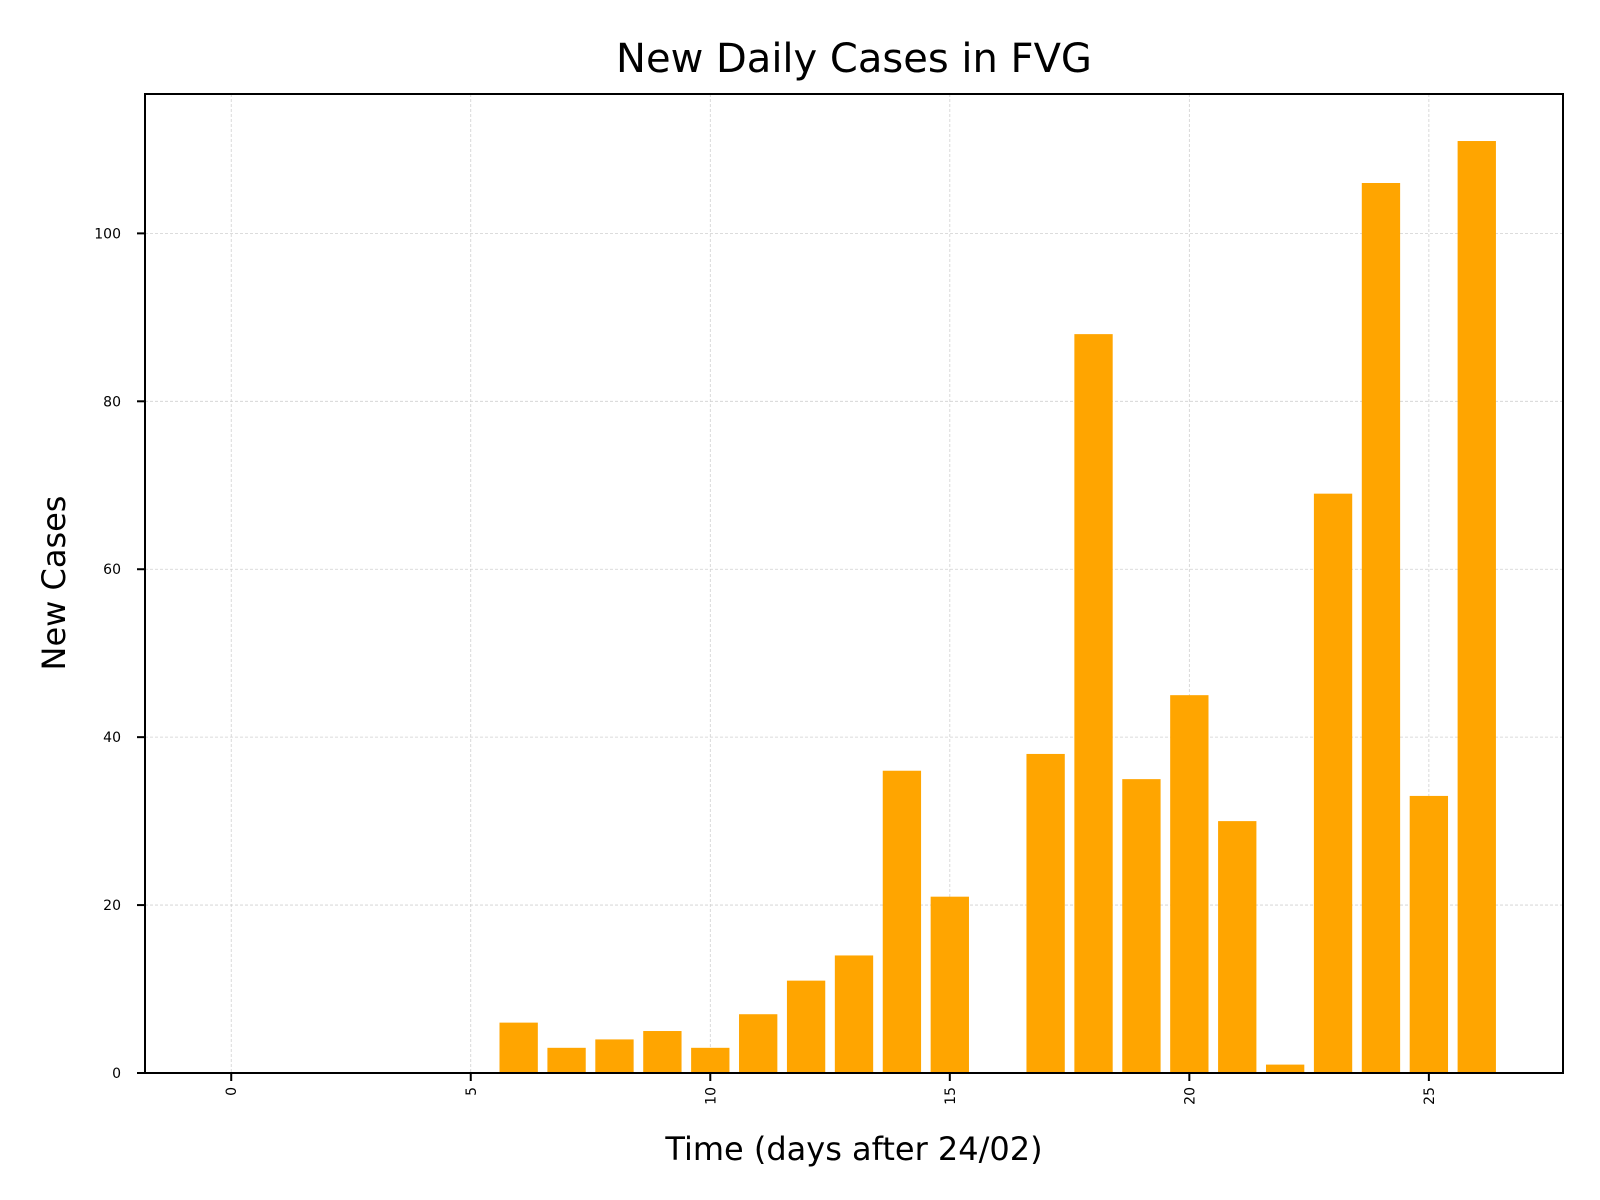 The image size is (1600, 1200). What do you see at coordinates (472, 1091) in the screenshot?
I see `x-tick-label: 5` at bounding box center [472, 1091].